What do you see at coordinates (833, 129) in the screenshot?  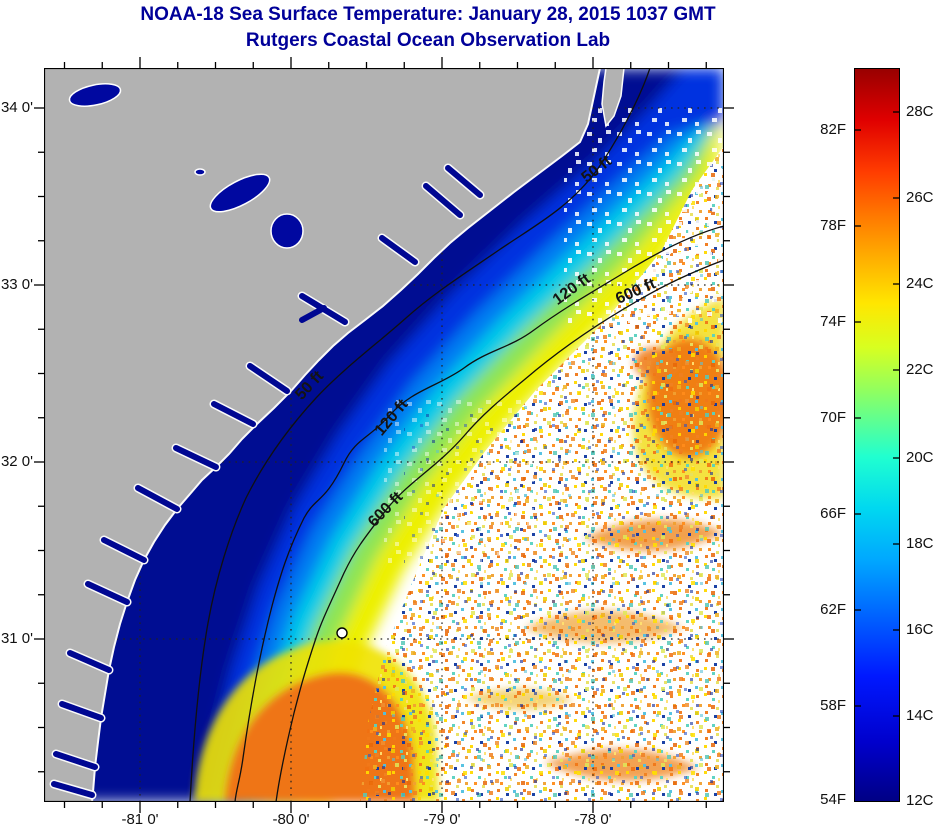 I see `colorbar-fahrenheit-label: 82F` at bounding box center [833, 129].